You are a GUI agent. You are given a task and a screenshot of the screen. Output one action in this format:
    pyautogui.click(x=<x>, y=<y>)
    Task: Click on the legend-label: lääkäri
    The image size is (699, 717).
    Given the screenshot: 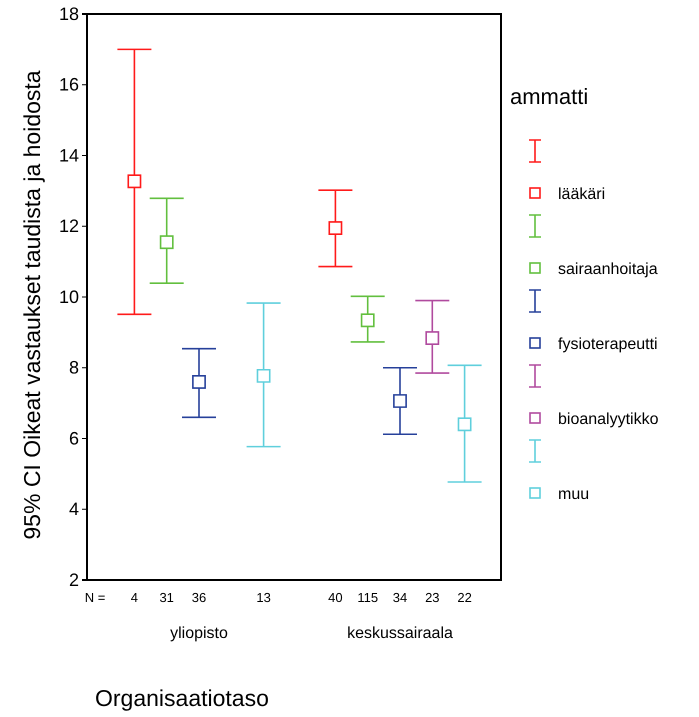 What is the action you would take?
    pyautogui.click(x=582, y=194)
    